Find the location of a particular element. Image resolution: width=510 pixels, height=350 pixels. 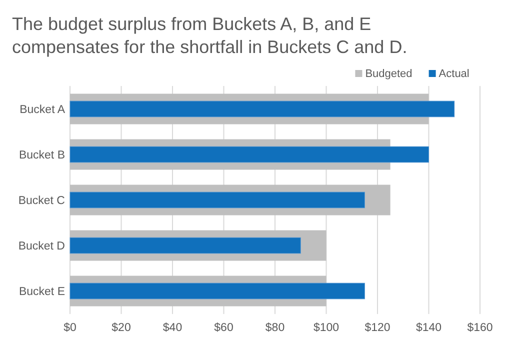

y-tick-label: Bucket E is located at coordinates (42, 292).